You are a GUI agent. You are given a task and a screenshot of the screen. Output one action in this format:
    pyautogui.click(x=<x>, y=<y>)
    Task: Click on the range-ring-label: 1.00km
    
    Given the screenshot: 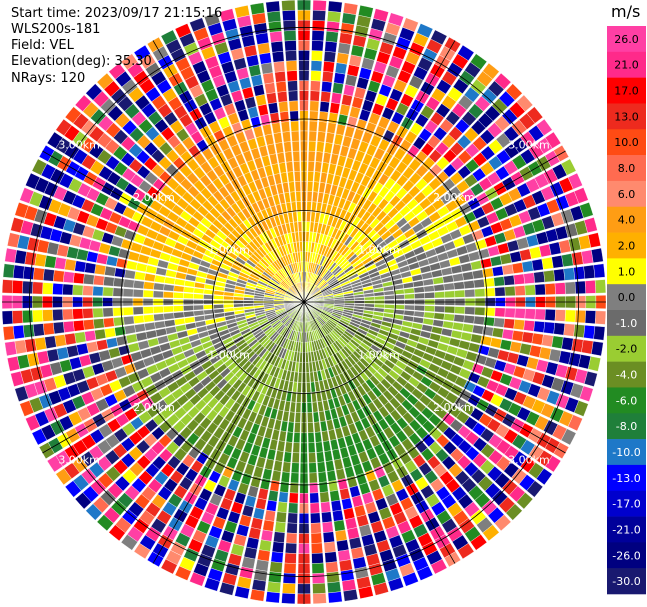 What is the action you would take?
    pyautogui.click(x=229, y=354)
    